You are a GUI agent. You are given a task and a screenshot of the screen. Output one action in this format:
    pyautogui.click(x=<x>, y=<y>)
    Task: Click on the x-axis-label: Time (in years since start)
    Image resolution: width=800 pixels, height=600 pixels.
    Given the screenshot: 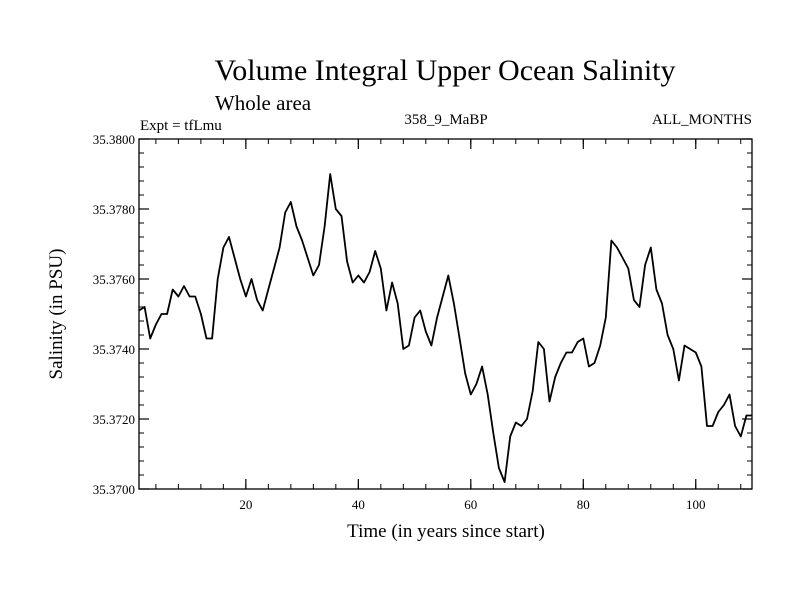 What is the action you would take?
    pyautogui.click(x=446, y=531)
    